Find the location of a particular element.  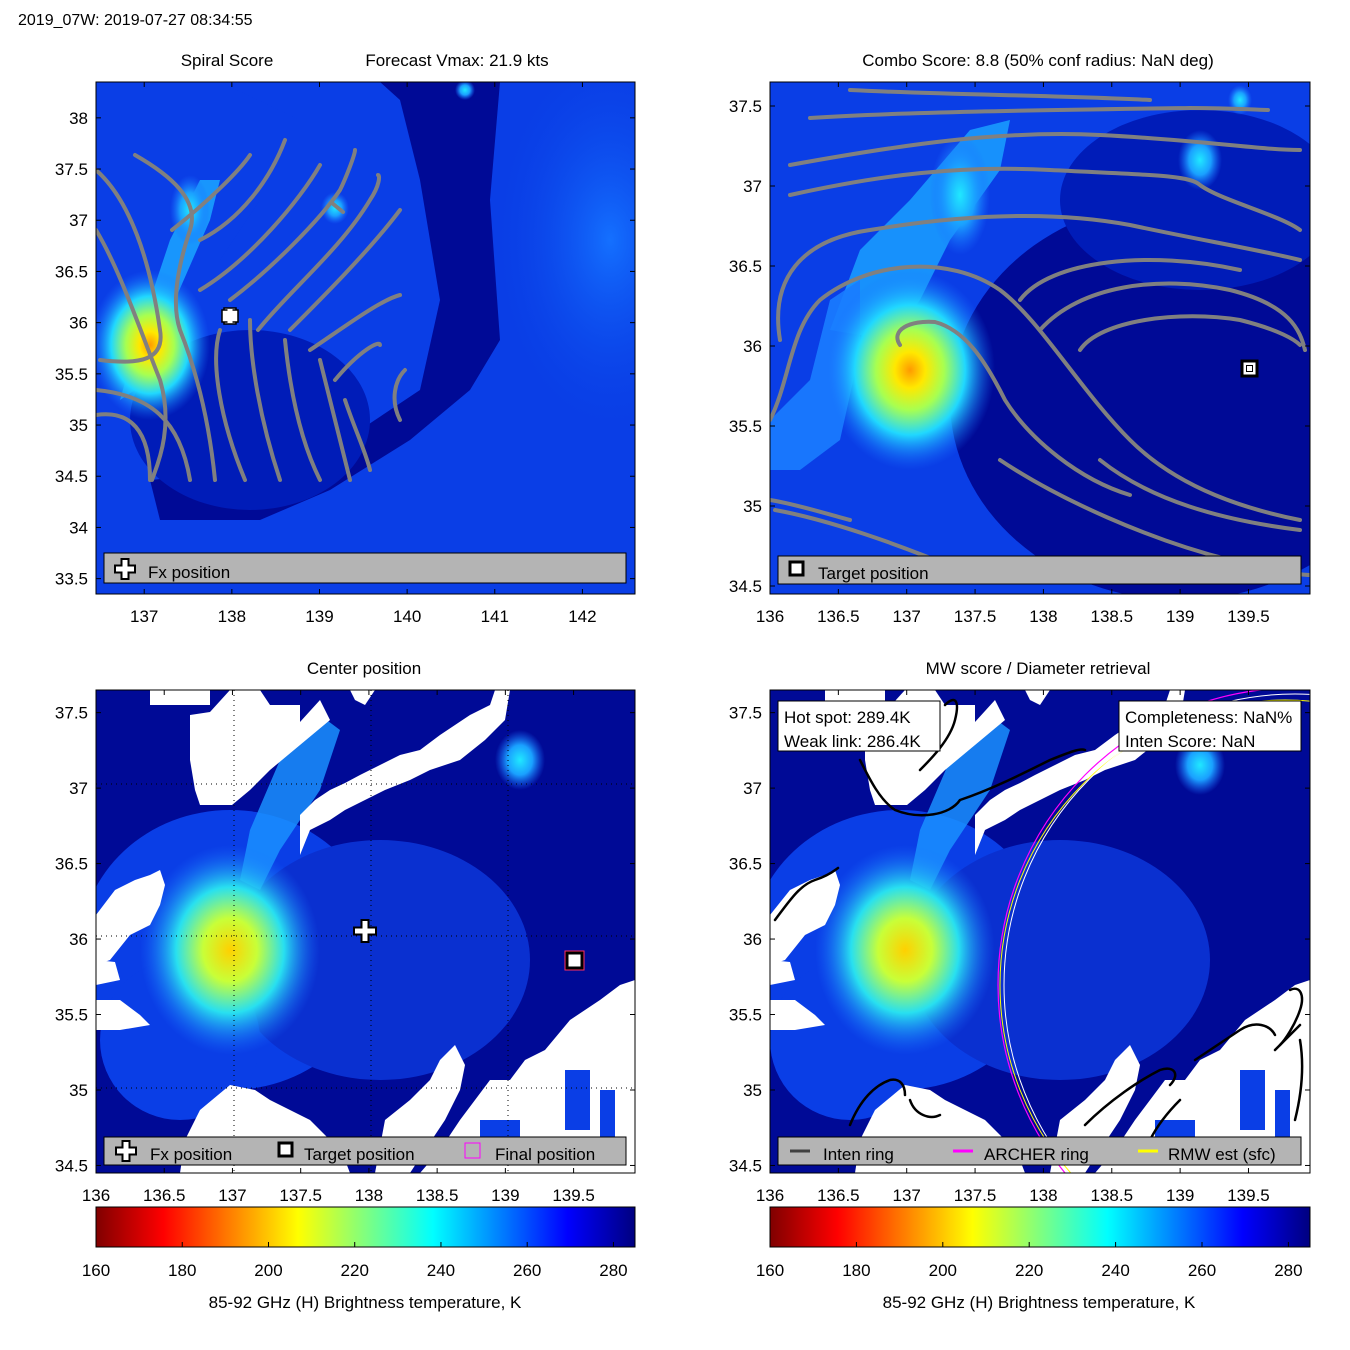

panel-title: Center position is located at coordinates (364, 668).